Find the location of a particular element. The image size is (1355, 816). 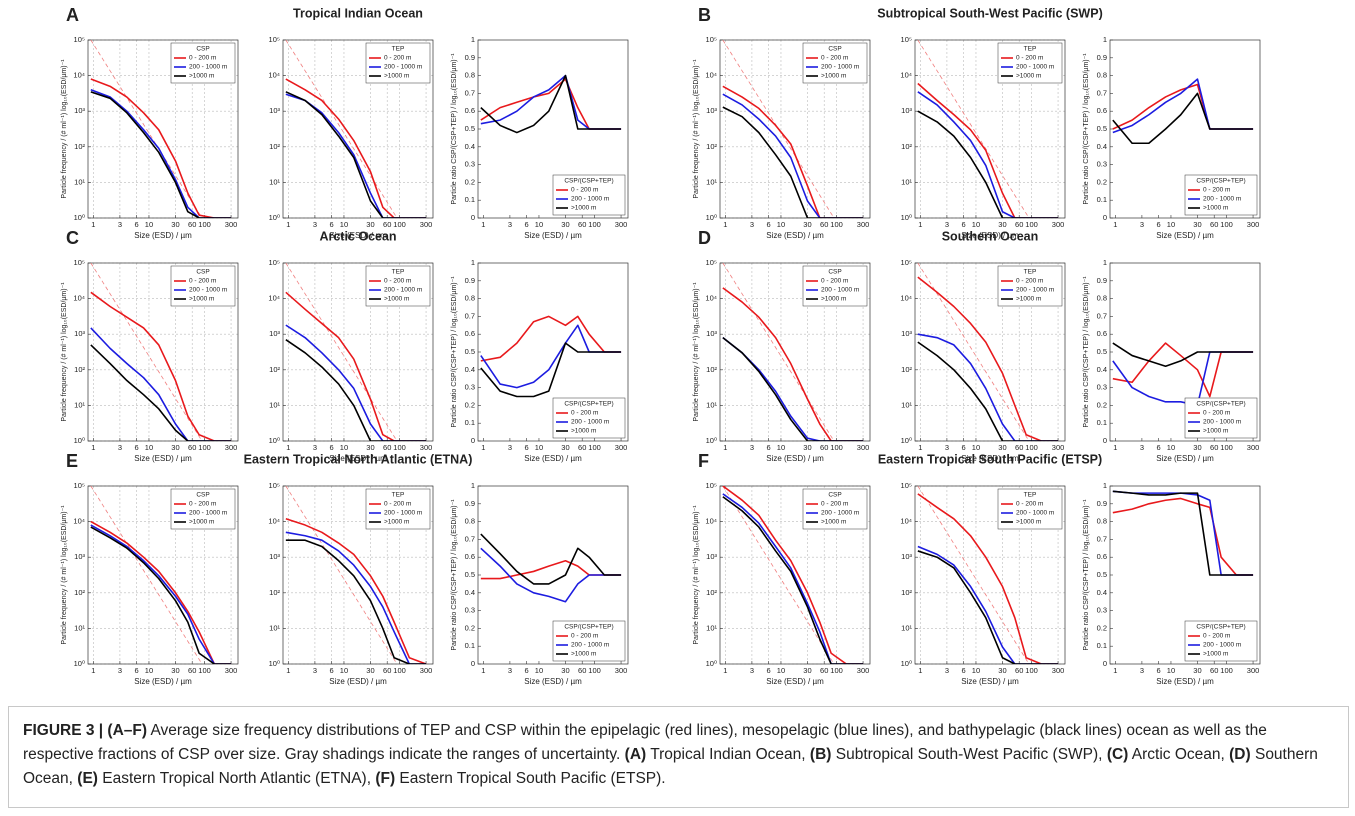

y-tick-label: 0.4 is located at coordinates (1102, 146).